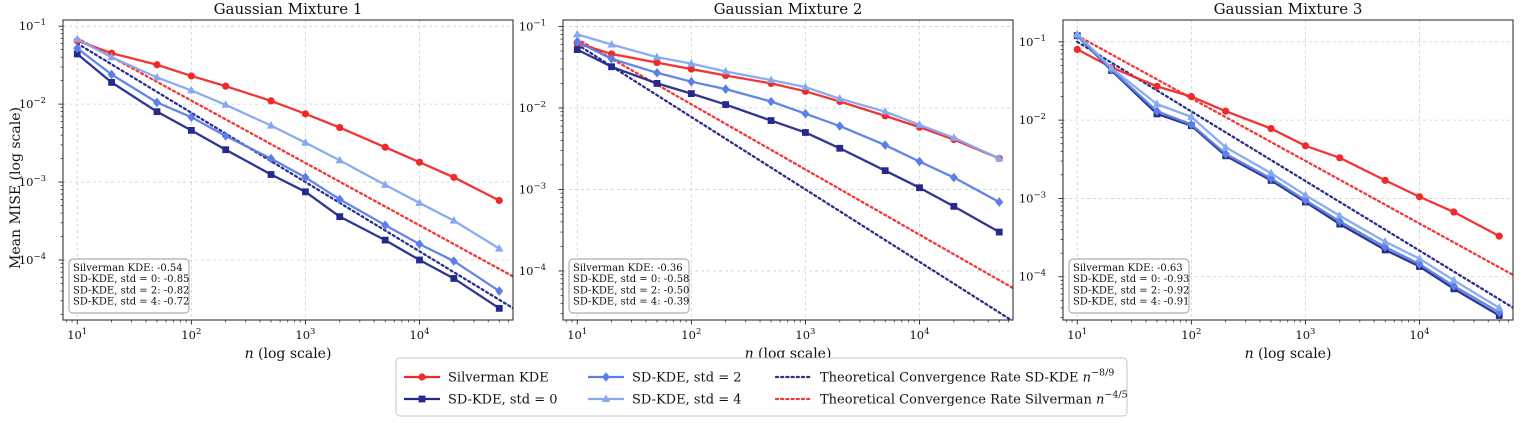  I want to click on y-tick-label: 10⁻², so click(532, 107).